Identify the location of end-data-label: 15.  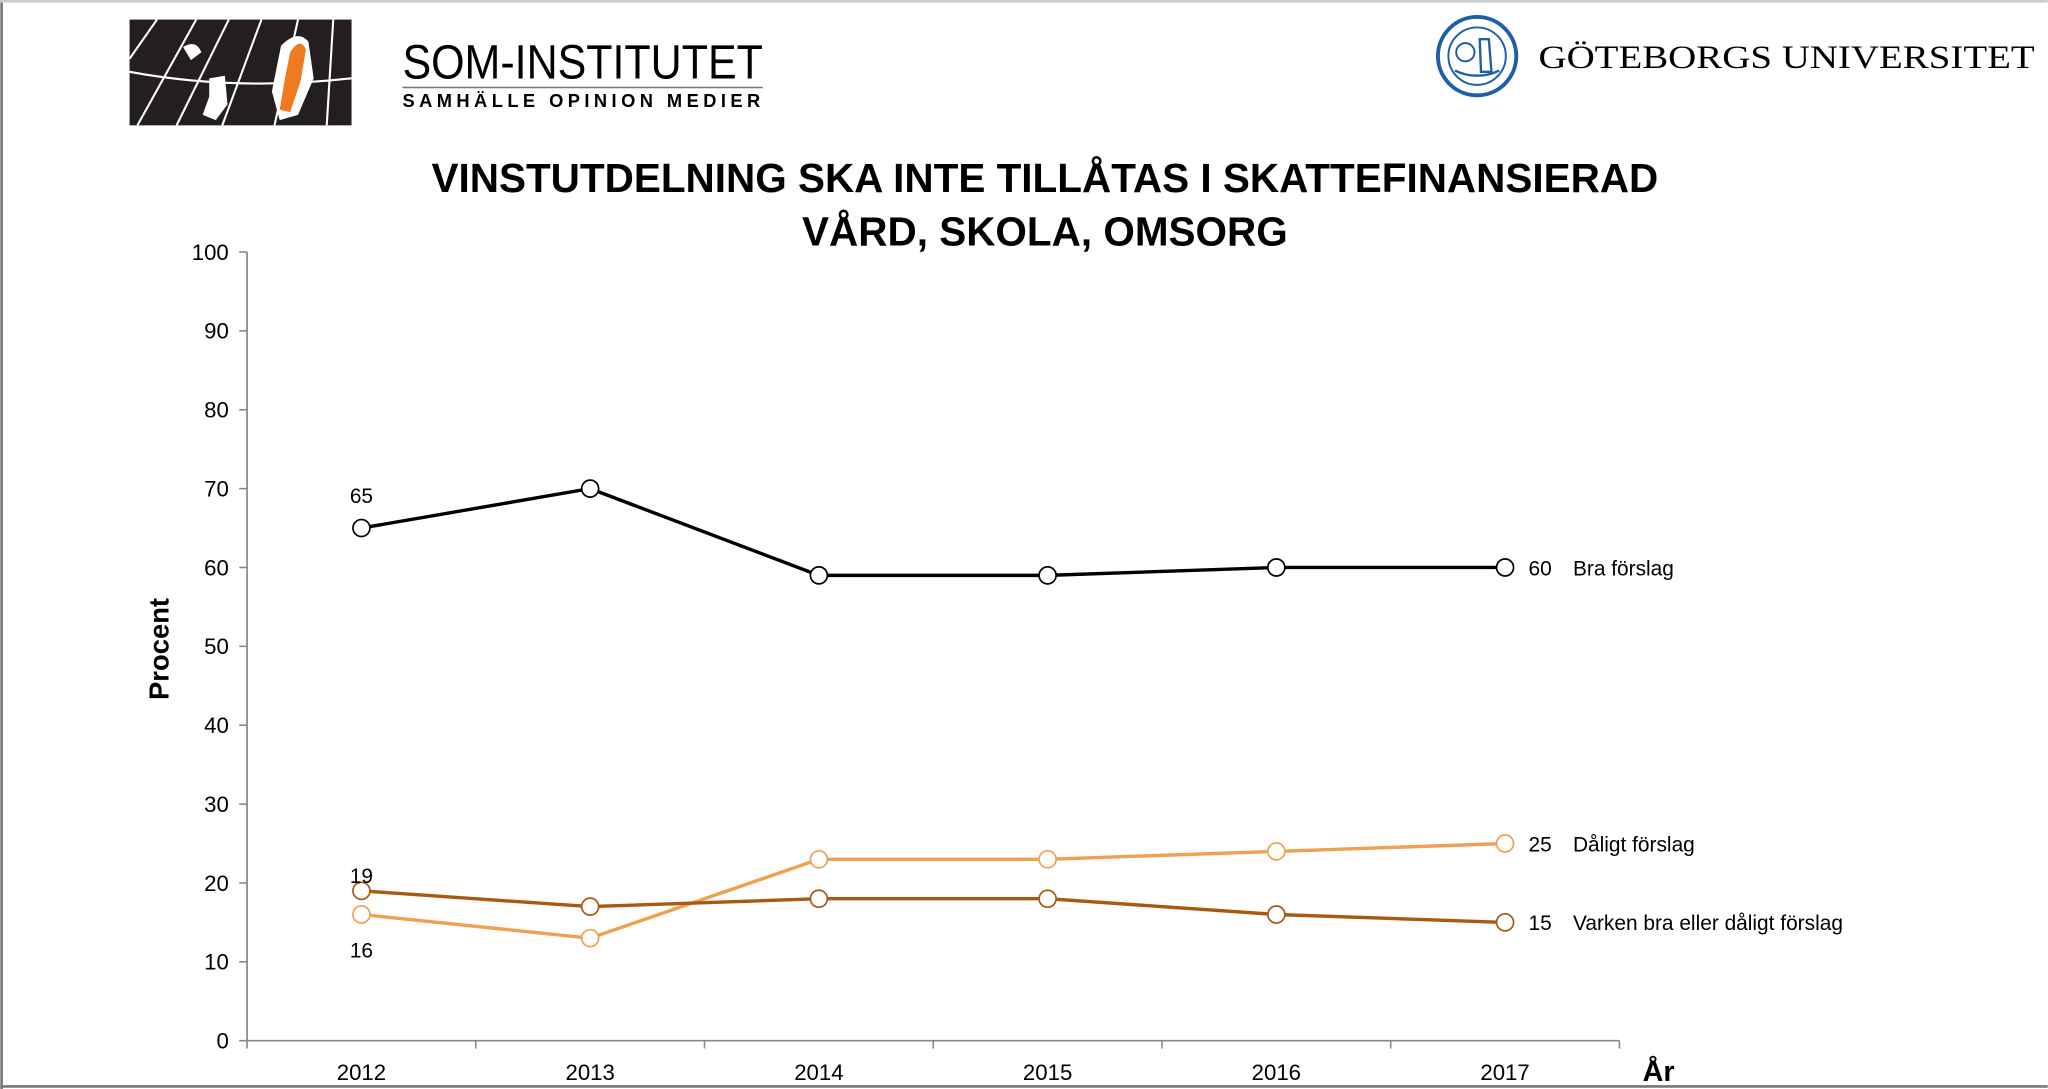
(1540, 923).